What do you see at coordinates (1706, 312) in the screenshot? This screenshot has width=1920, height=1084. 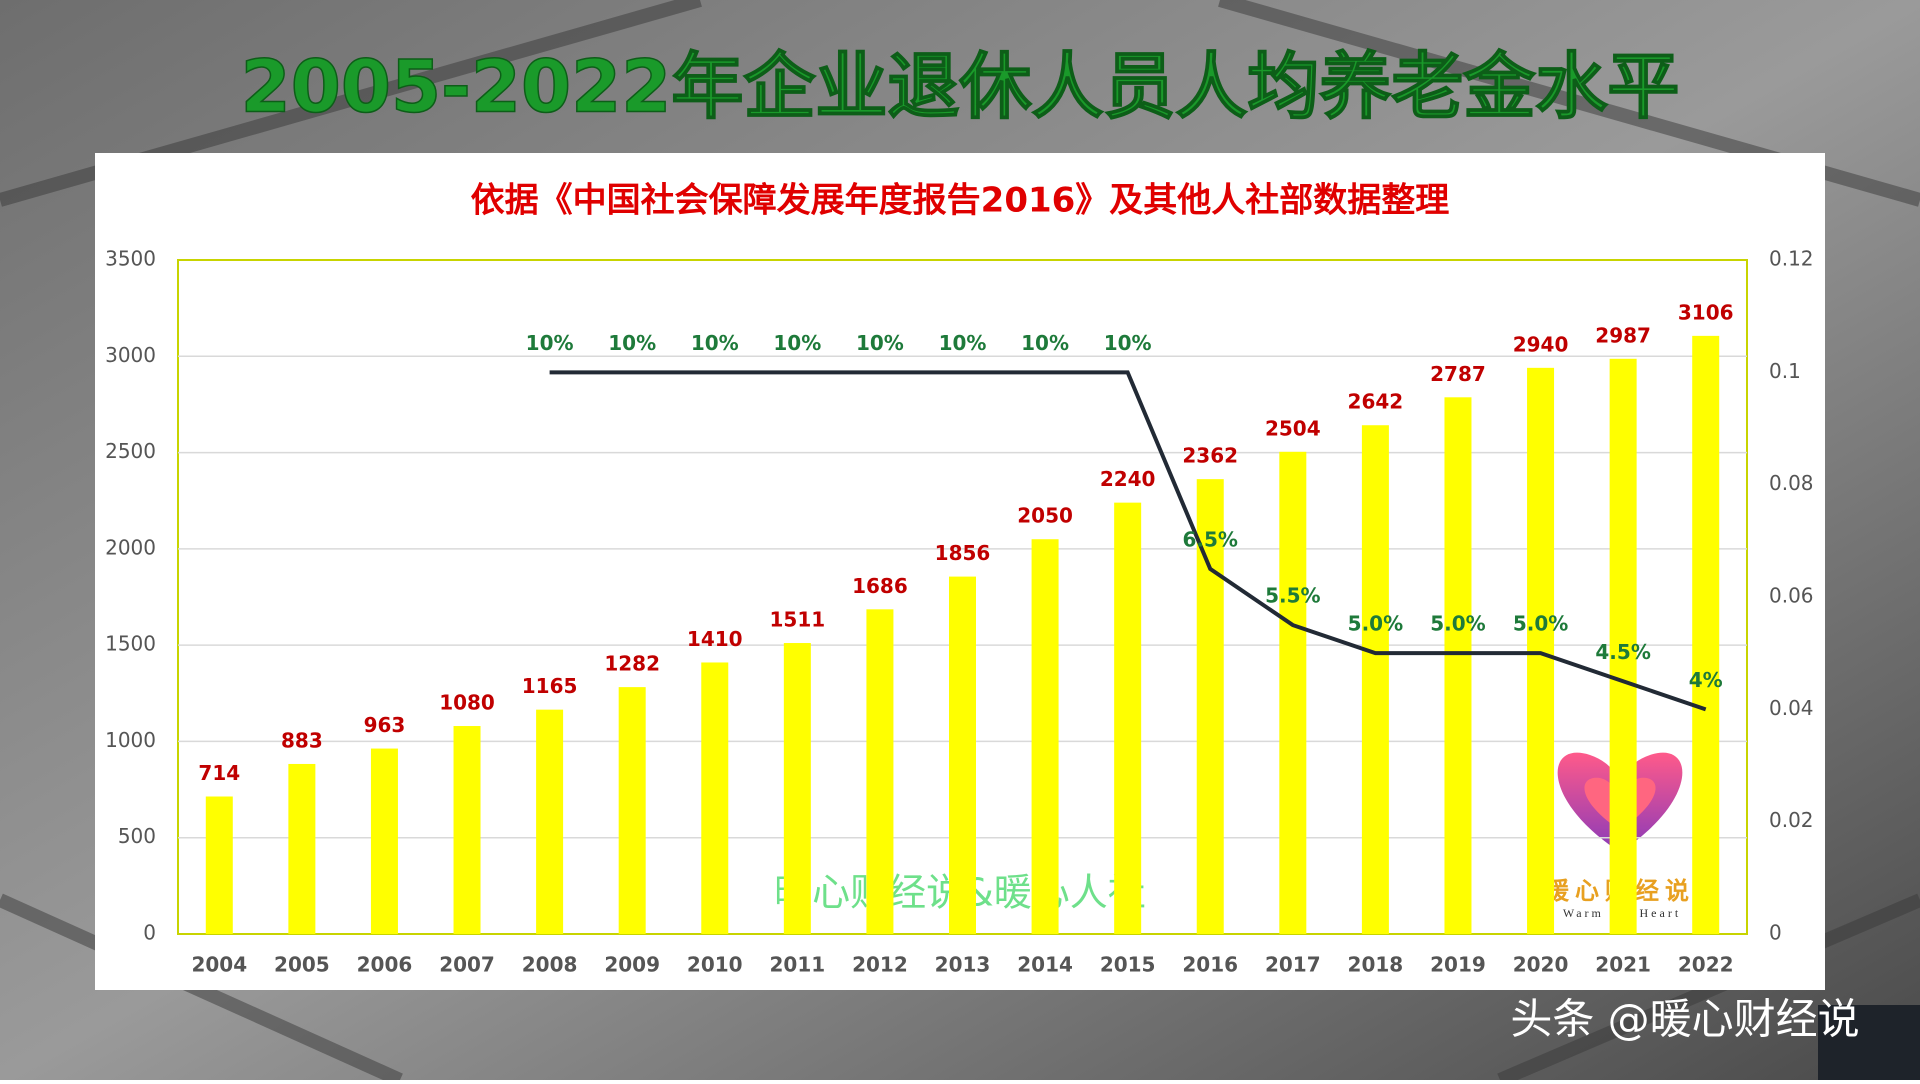 I see `bar-value-label: 3106` at bounding box center [1706, 312].